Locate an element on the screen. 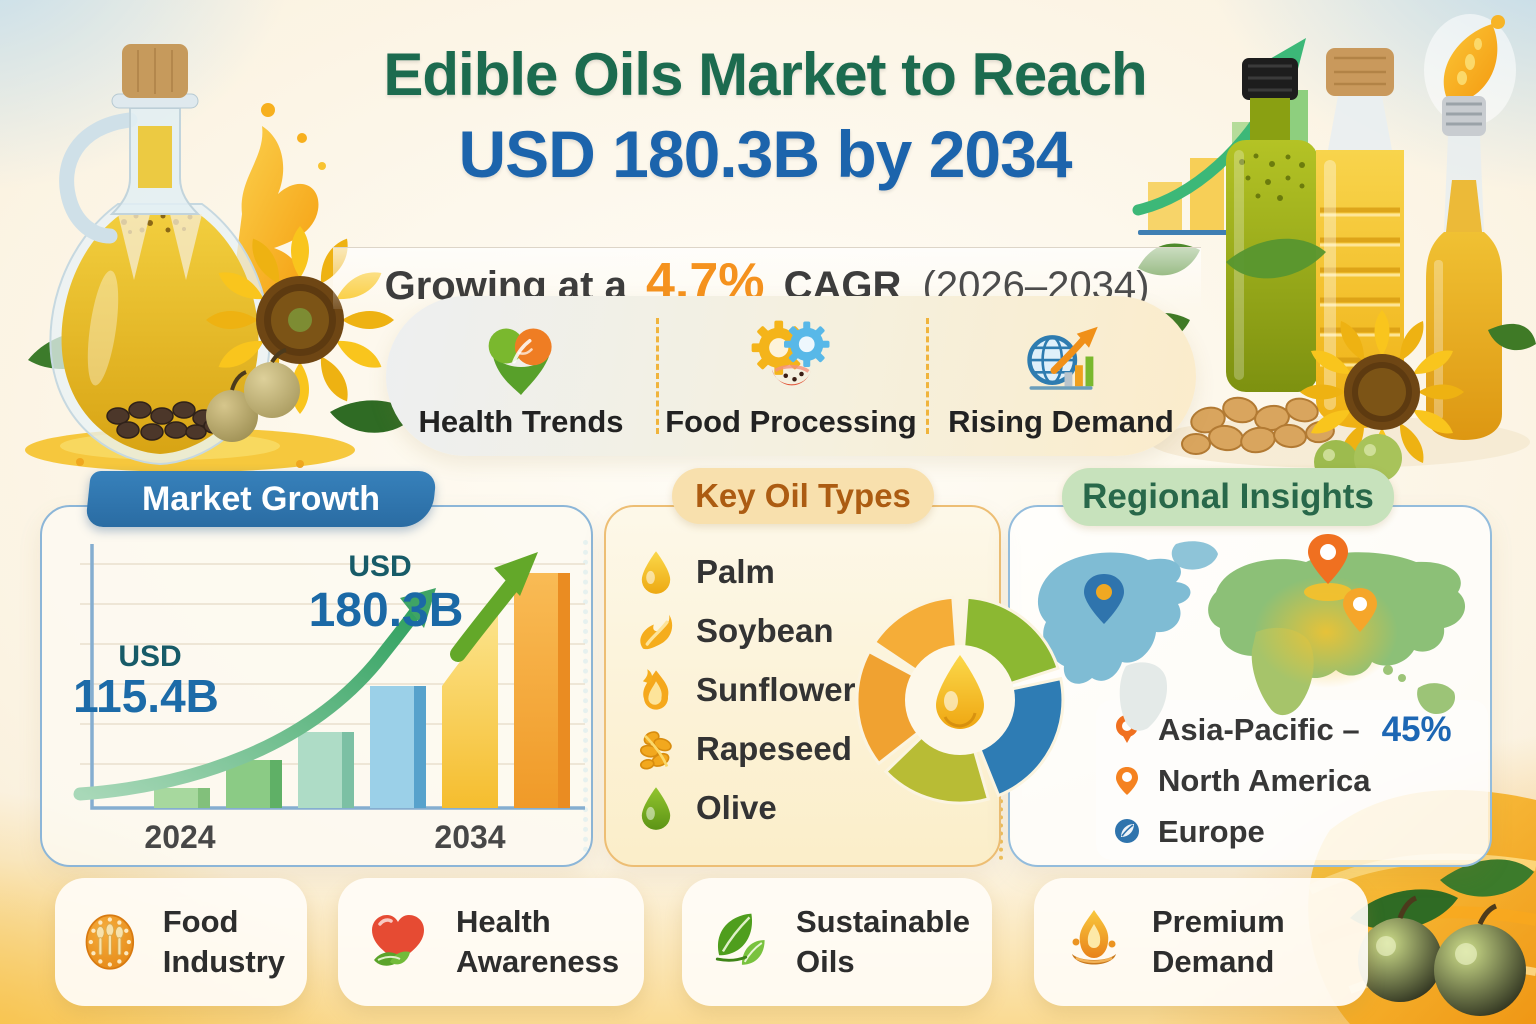 Image resolution: width=1536 pixels, height=1024 pixels. legend-label: North America is located at coordinates (1264, 780).